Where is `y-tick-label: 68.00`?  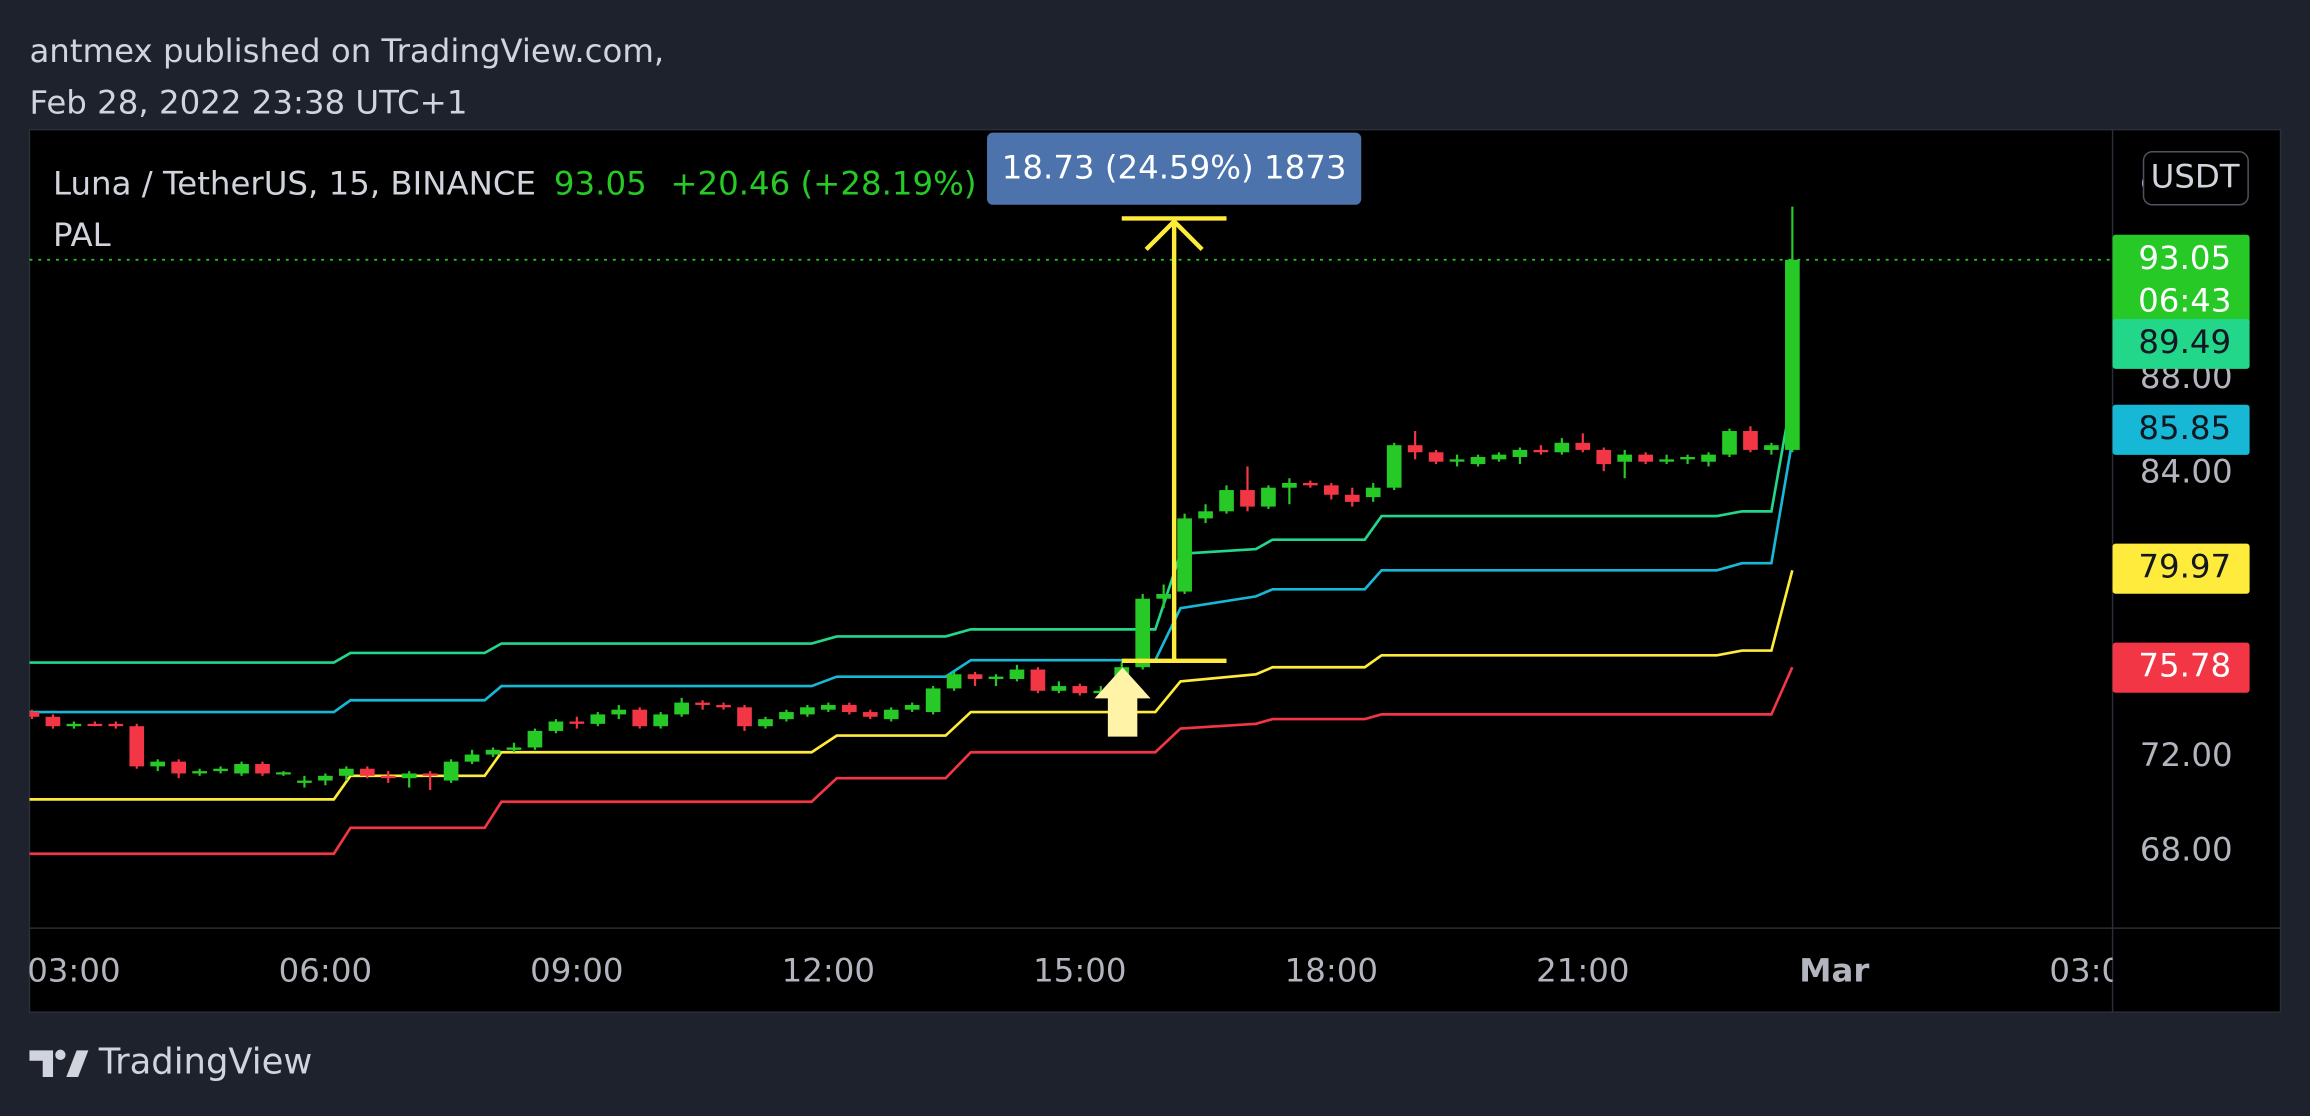 y-tick-label: 68.00 is located at coordinates (2186, 849).